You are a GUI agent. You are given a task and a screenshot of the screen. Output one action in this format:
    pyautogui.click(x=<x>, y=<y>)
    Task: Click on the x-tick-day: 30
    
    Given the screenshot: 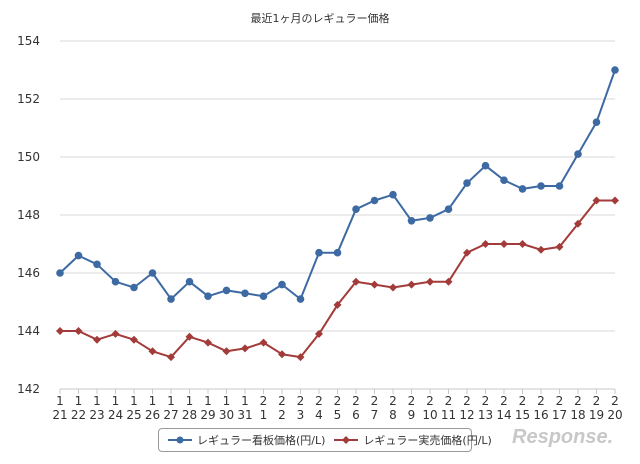 What is the action you would take?
    pyautogui.click(x=226, y=415)
    